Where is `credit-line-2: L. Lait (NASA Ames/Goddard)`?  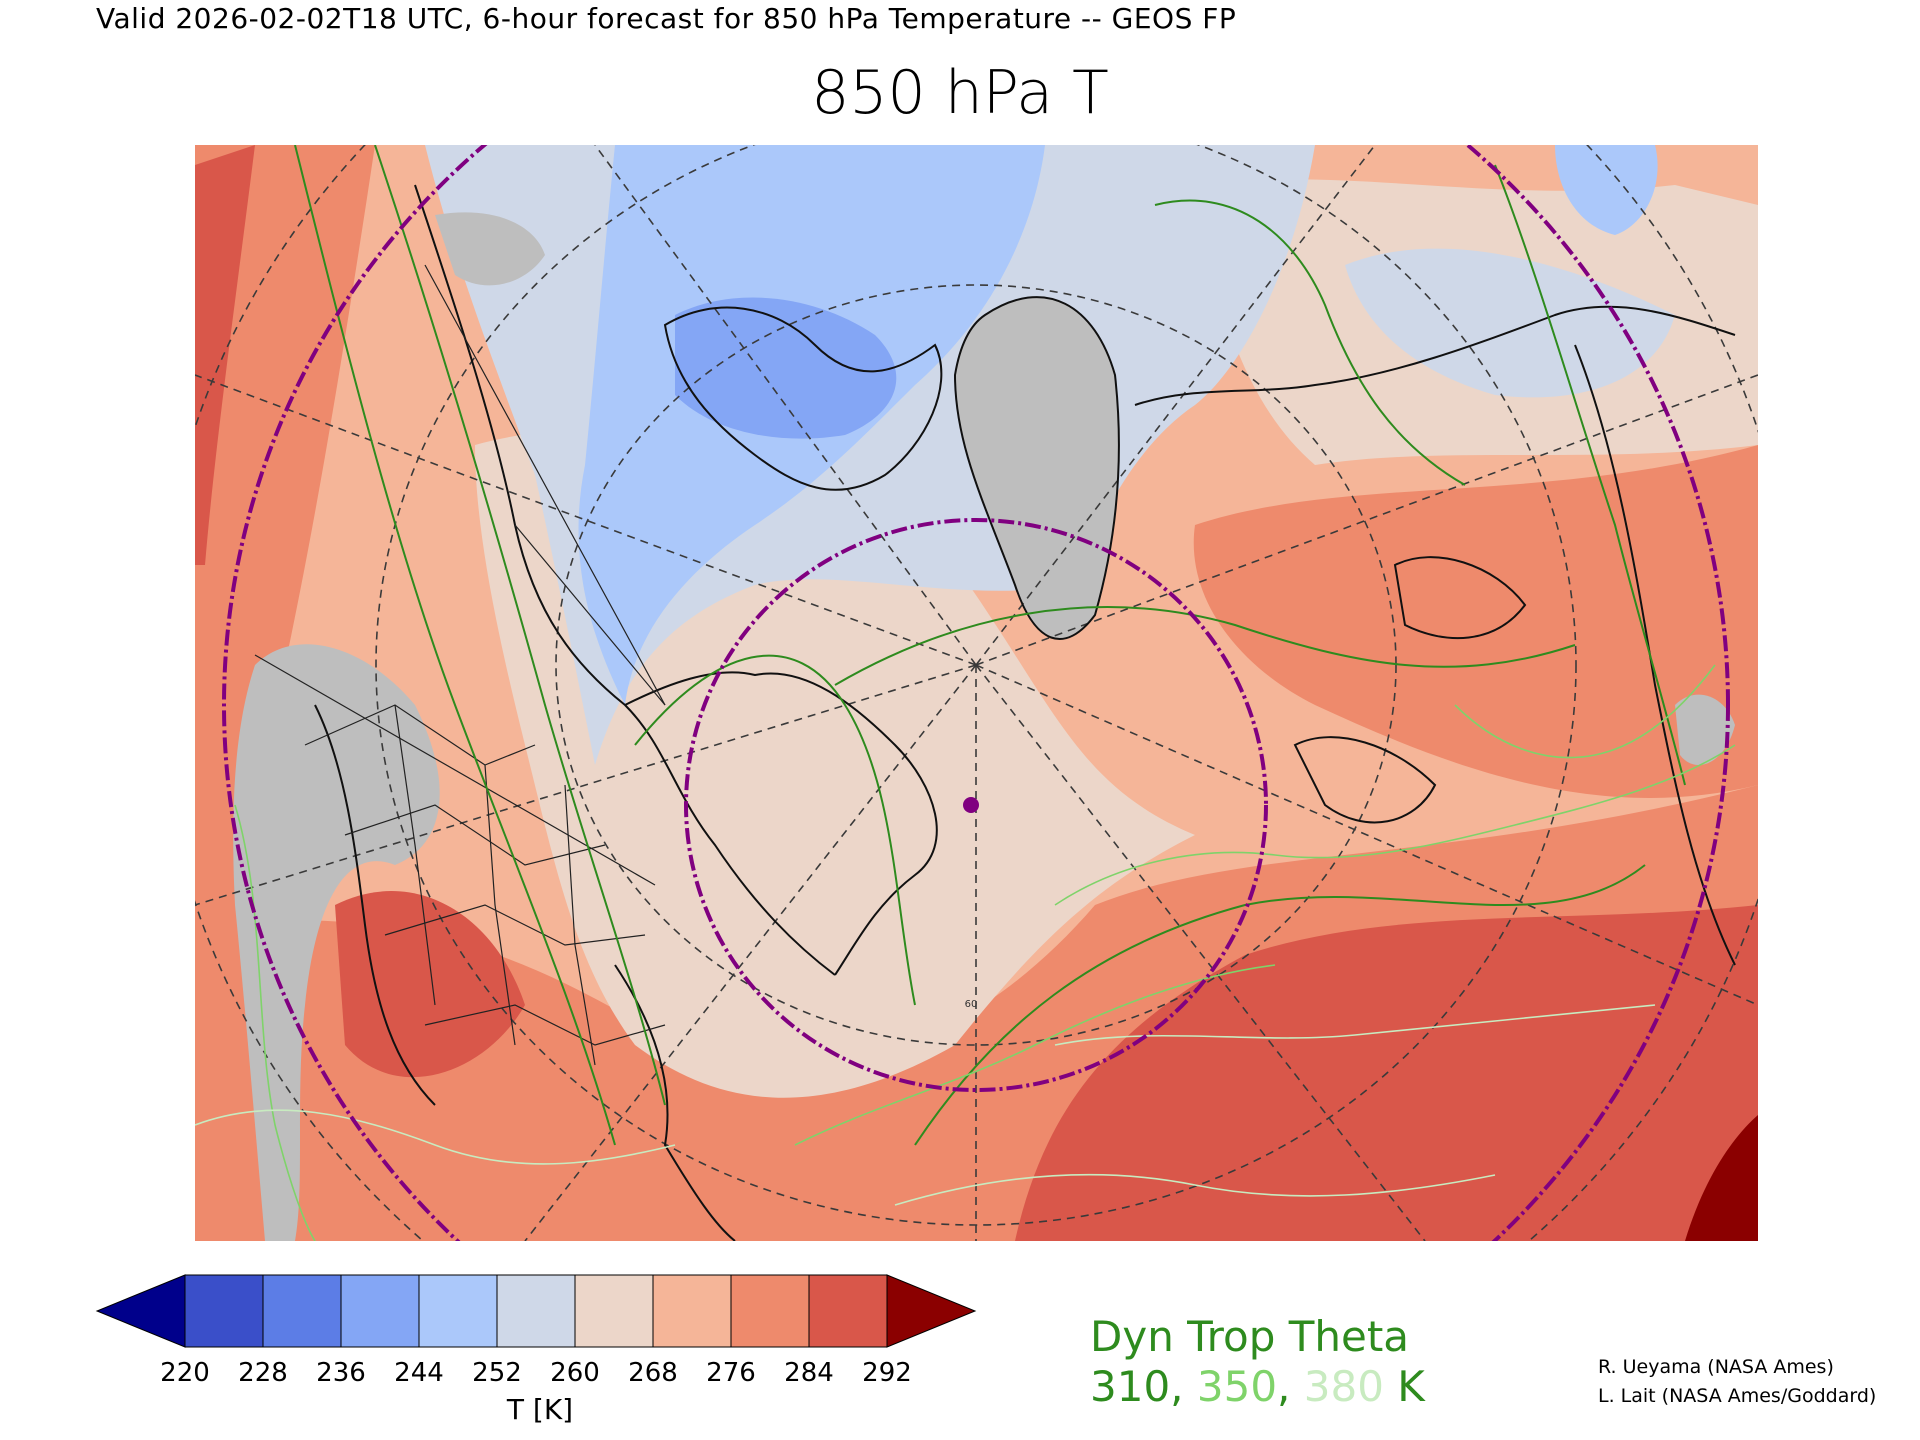 credit-line-2: L. Lait (NASA Ames/Goddard) is located at coordinates (1737, 1396).